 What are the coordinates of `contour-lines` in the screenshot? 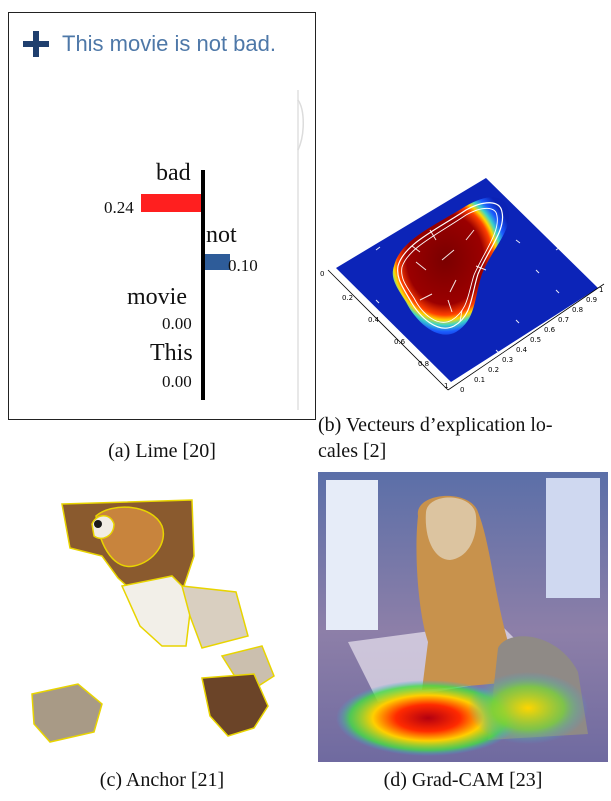 It's located at (450, 265).